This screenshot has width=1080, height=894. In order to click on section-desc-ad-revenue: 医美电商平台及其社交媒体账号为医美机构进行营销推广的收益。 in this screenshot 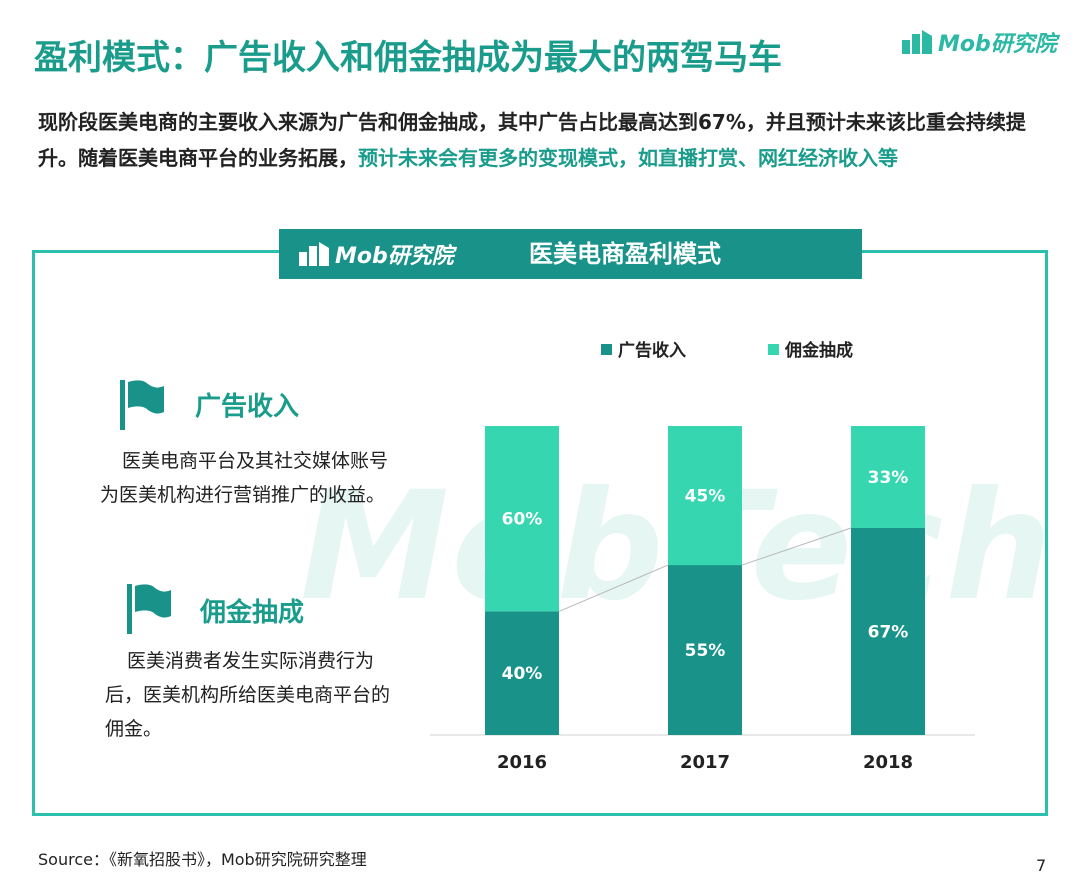, I will do `click(244, 478)`.